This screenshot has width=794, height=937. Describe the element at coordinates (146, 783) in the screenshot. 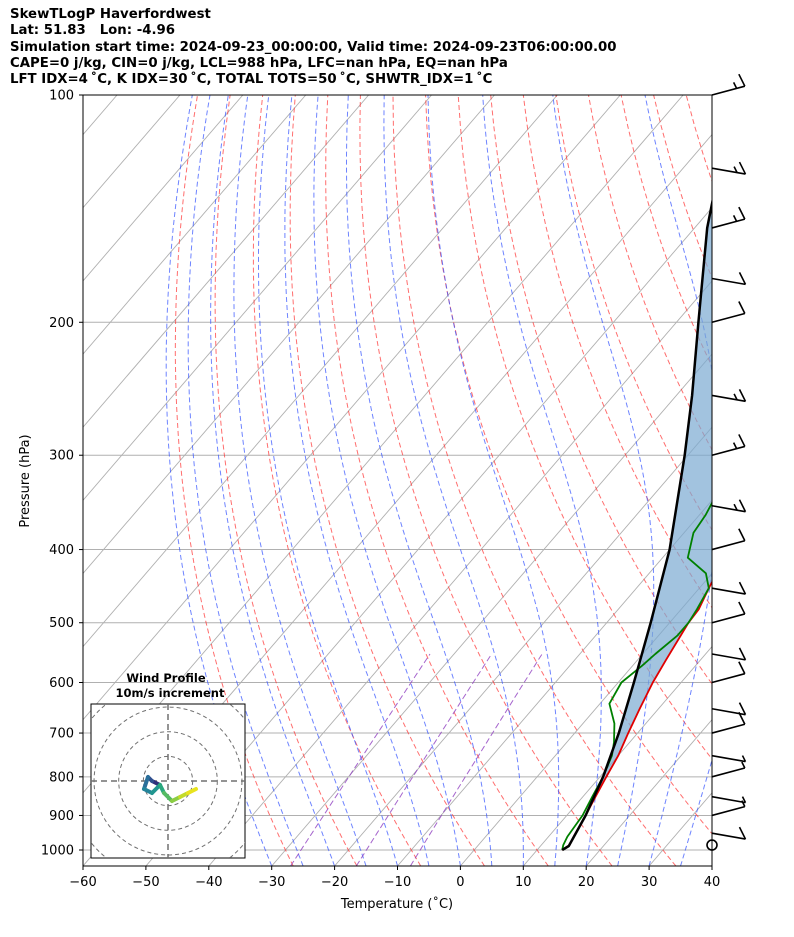

I see `hodograph-segment` at that location.